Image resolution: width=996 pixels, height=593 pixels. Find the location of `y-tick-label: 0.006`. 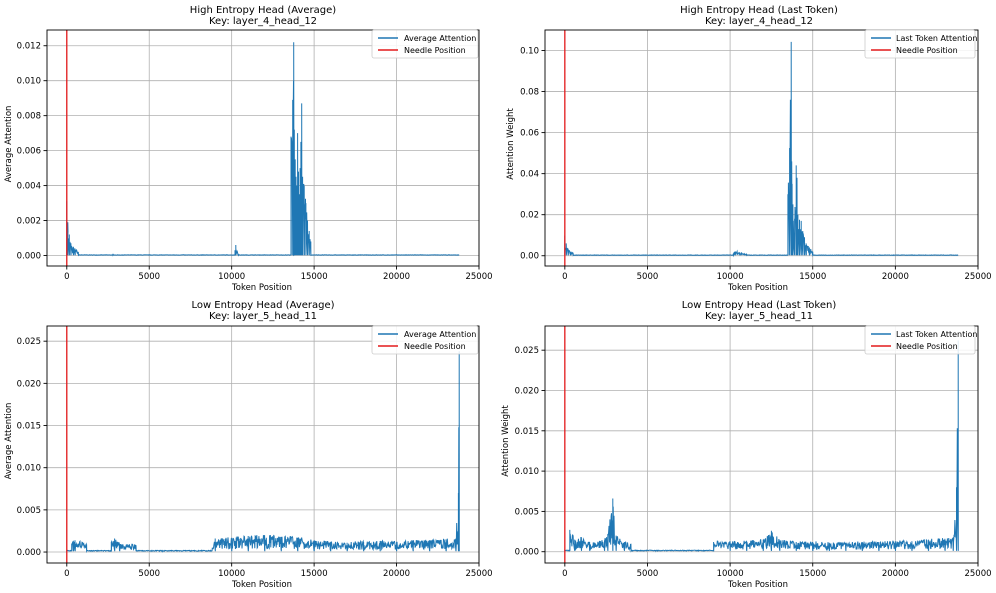

y-tick-label: 0.006 is located at coordinates (29, 152).